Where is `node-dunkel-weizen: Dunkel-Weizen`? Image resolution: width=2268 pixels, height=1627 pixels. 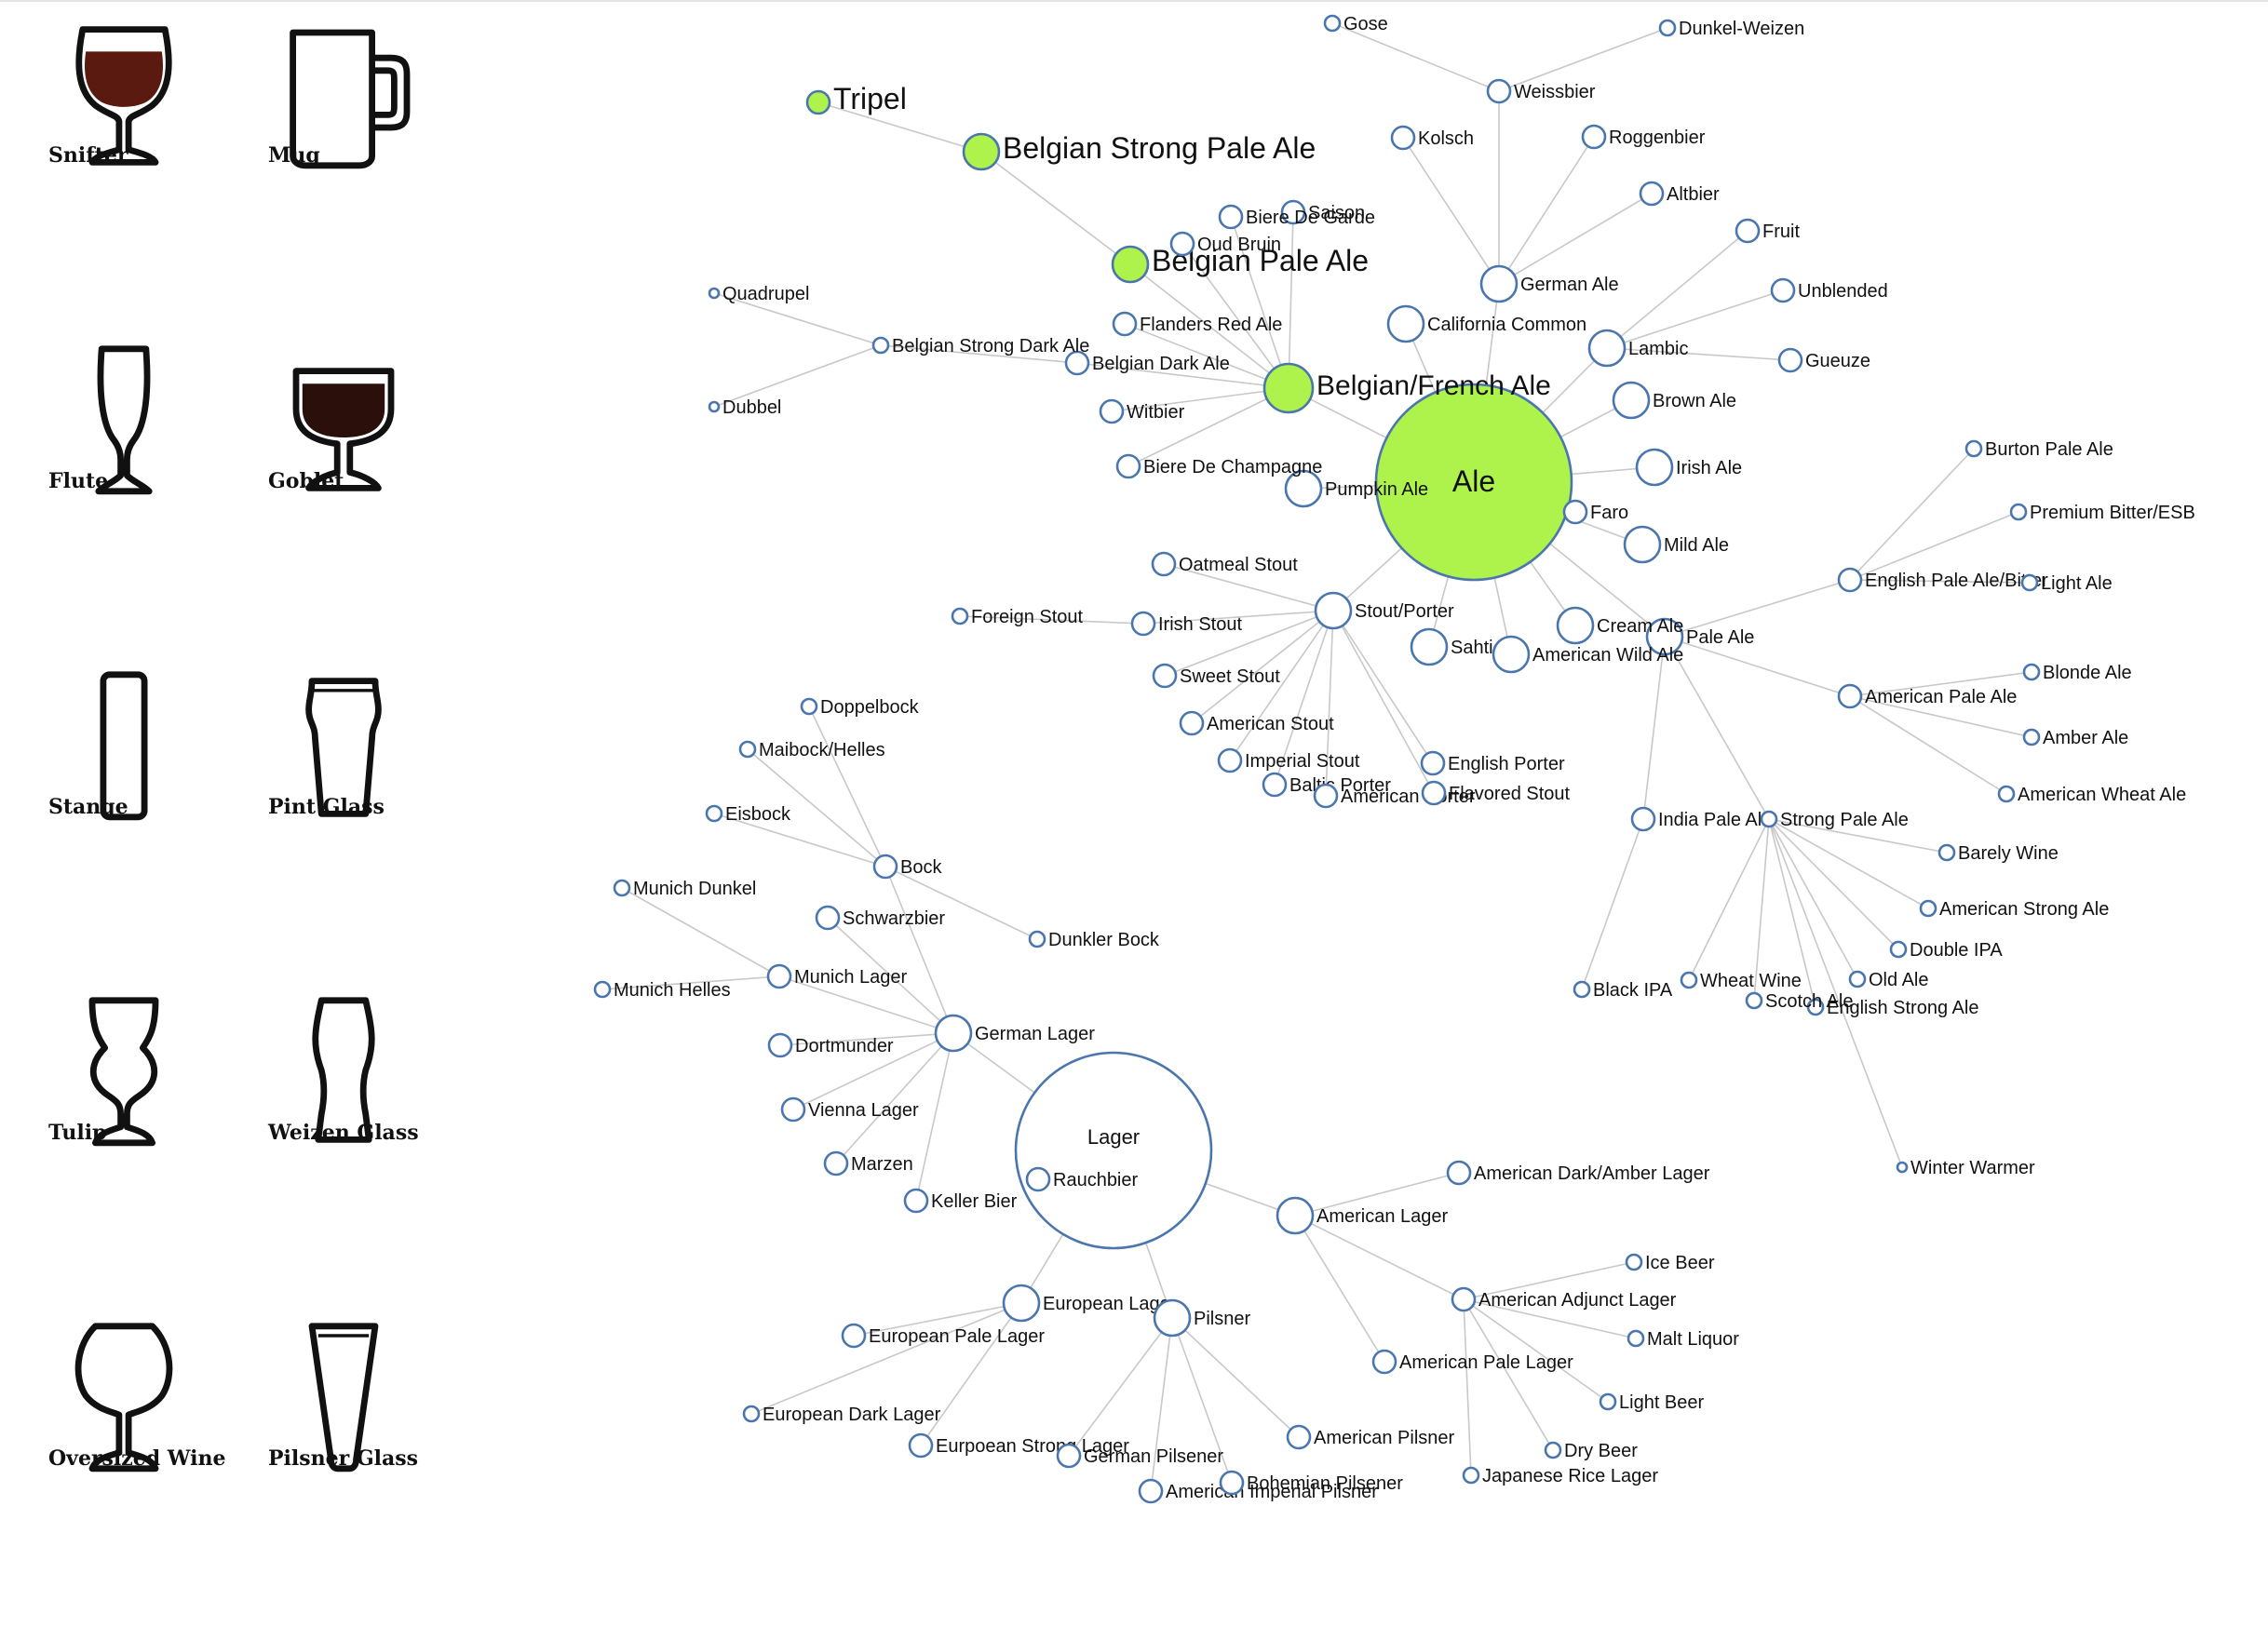
node-dunkel-weizen: Dunkel-Weizen is located at coordinates (1731, 29).